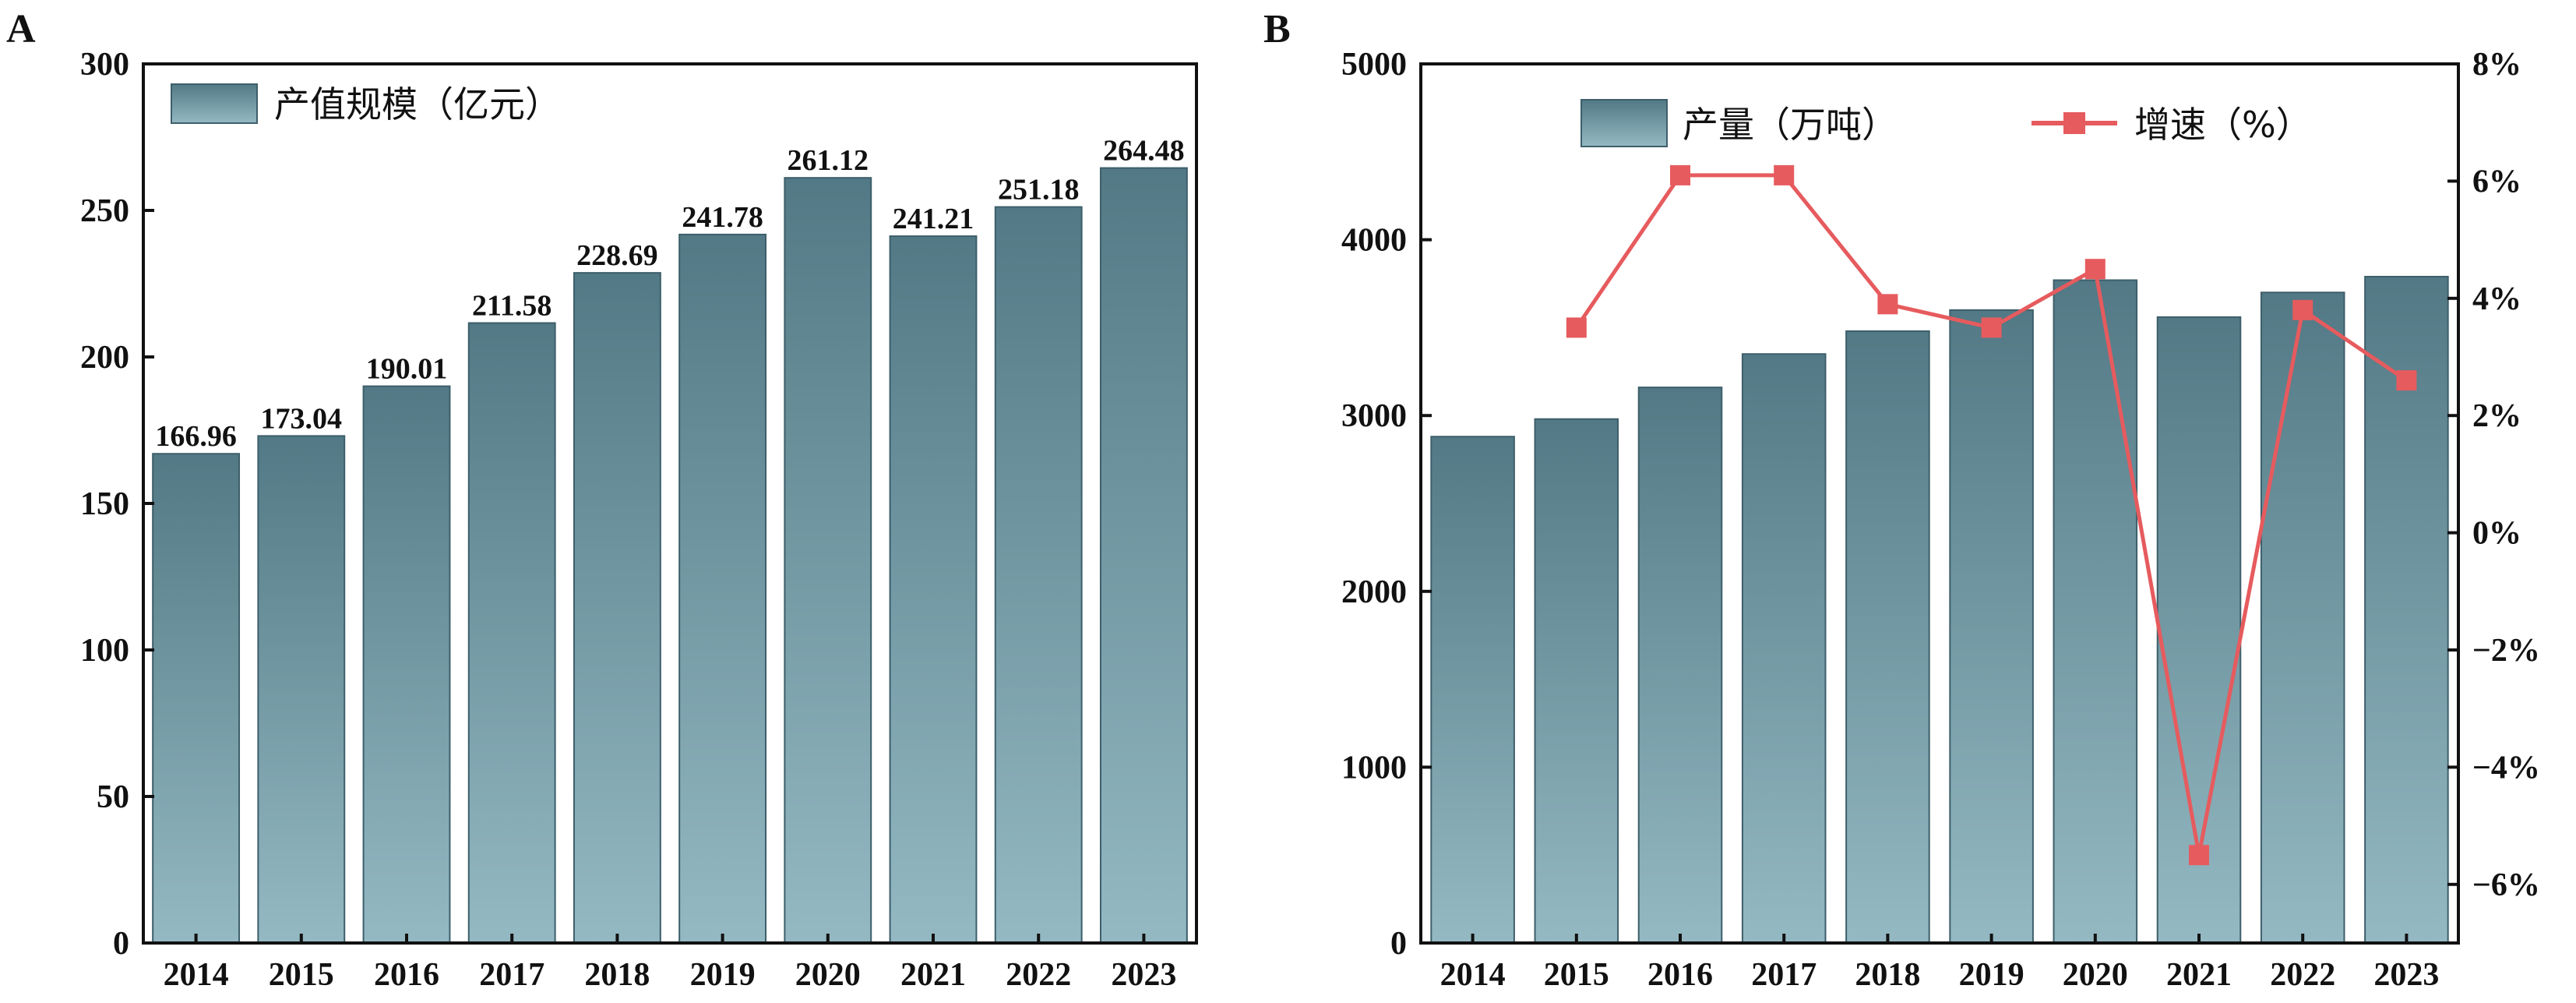  I want to click on panel-a-data-label: 251.18, so click(1039, 190).